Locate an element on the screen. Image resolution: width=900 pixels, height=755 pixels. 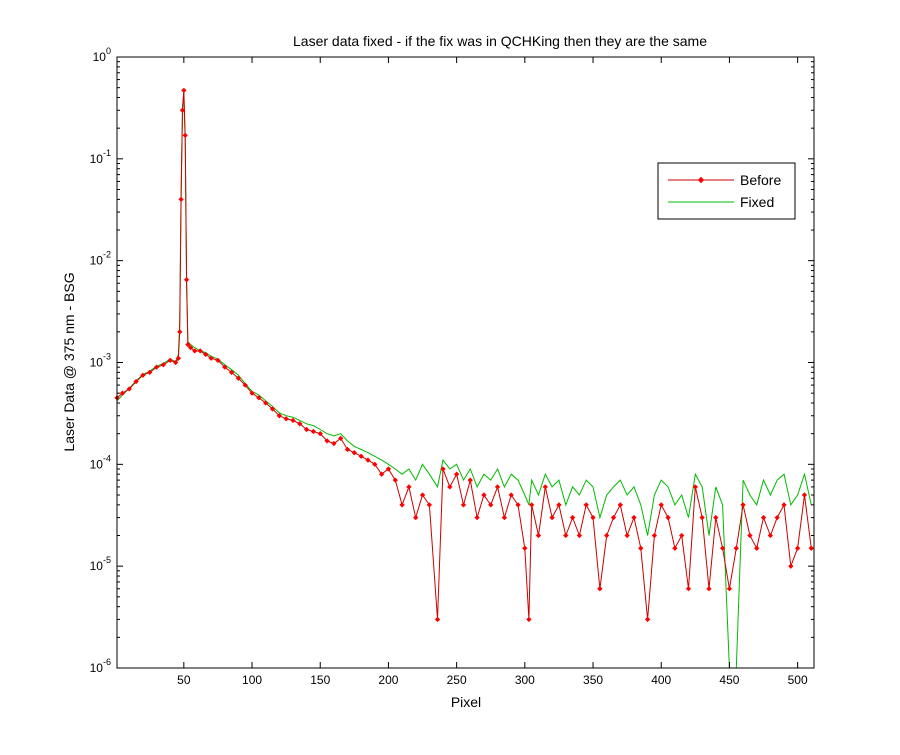
y-tick-label: 10⁻² is located at coordinates (100, 259).